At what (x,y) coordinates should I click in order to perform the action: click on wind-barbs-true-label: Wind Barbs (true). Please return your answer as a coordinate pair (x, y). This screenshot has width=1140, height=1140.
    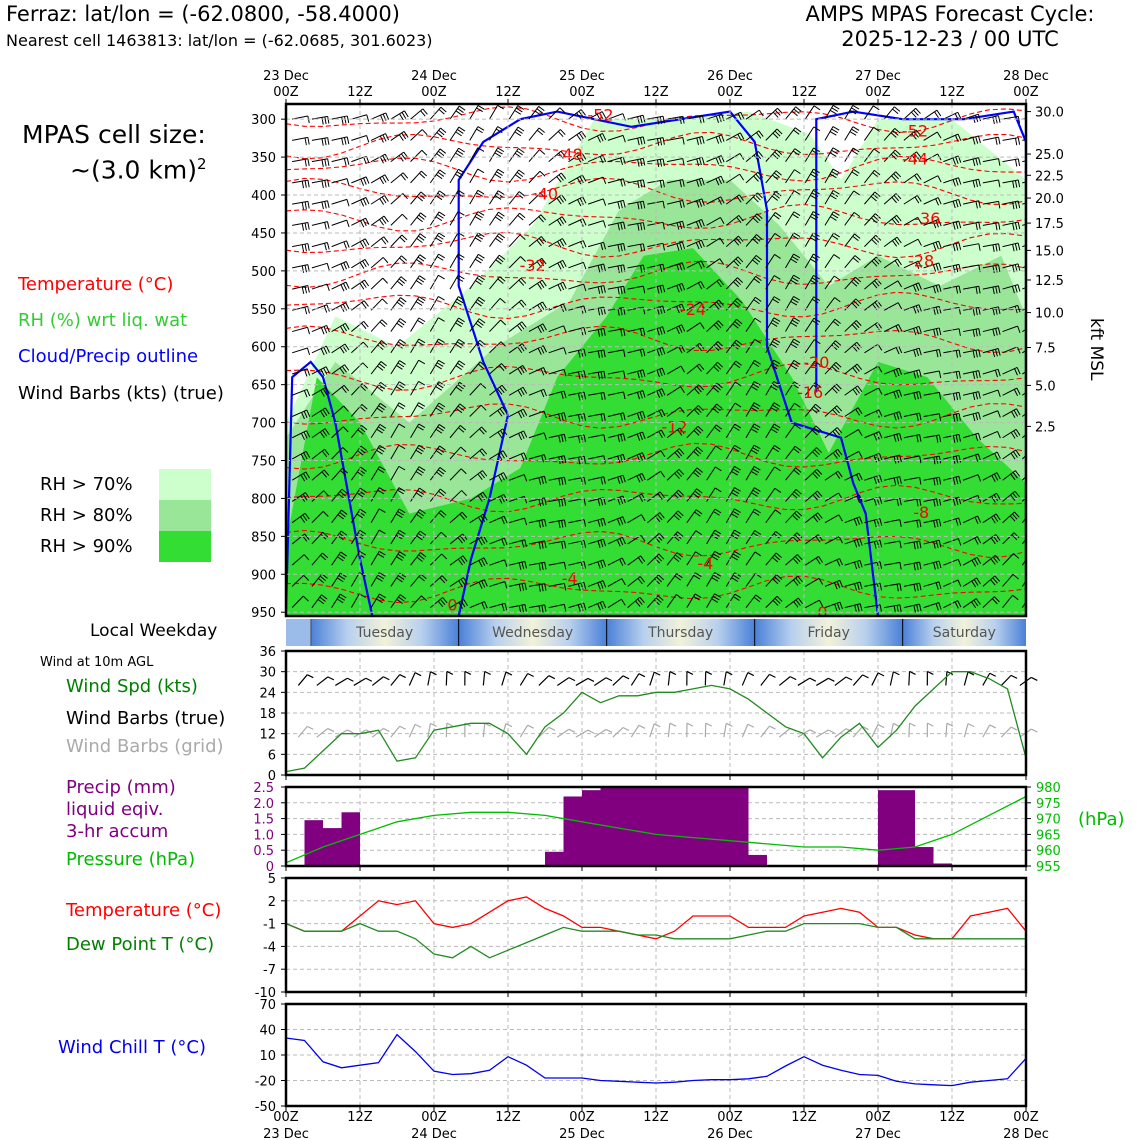
    Looking at the image, I should click on (146, 718).